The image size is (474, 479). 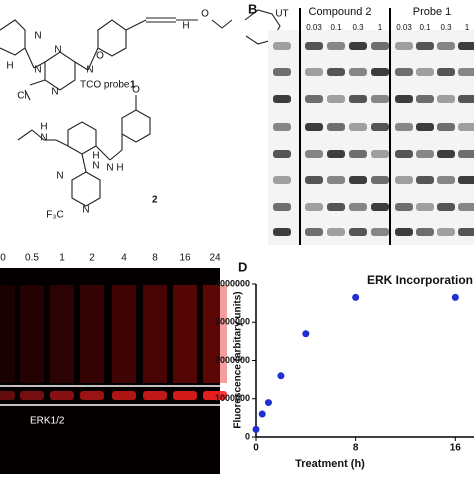 What do you see at coordinates (54, 215) in the screenshot?
I see `atom-label: F₃C` at bounding box center [54, 215].